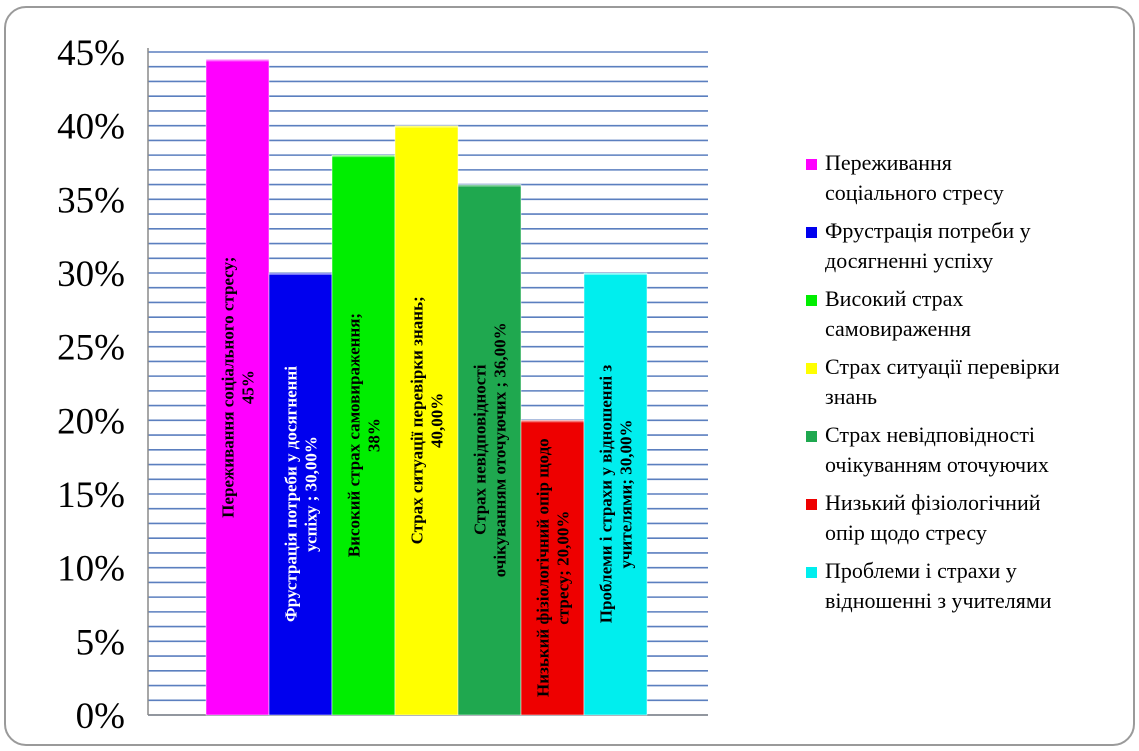 The width and height of the screenshot is (1139, 751). I want to click on legend-label: Низький фізіологічний, so click(933, 502).